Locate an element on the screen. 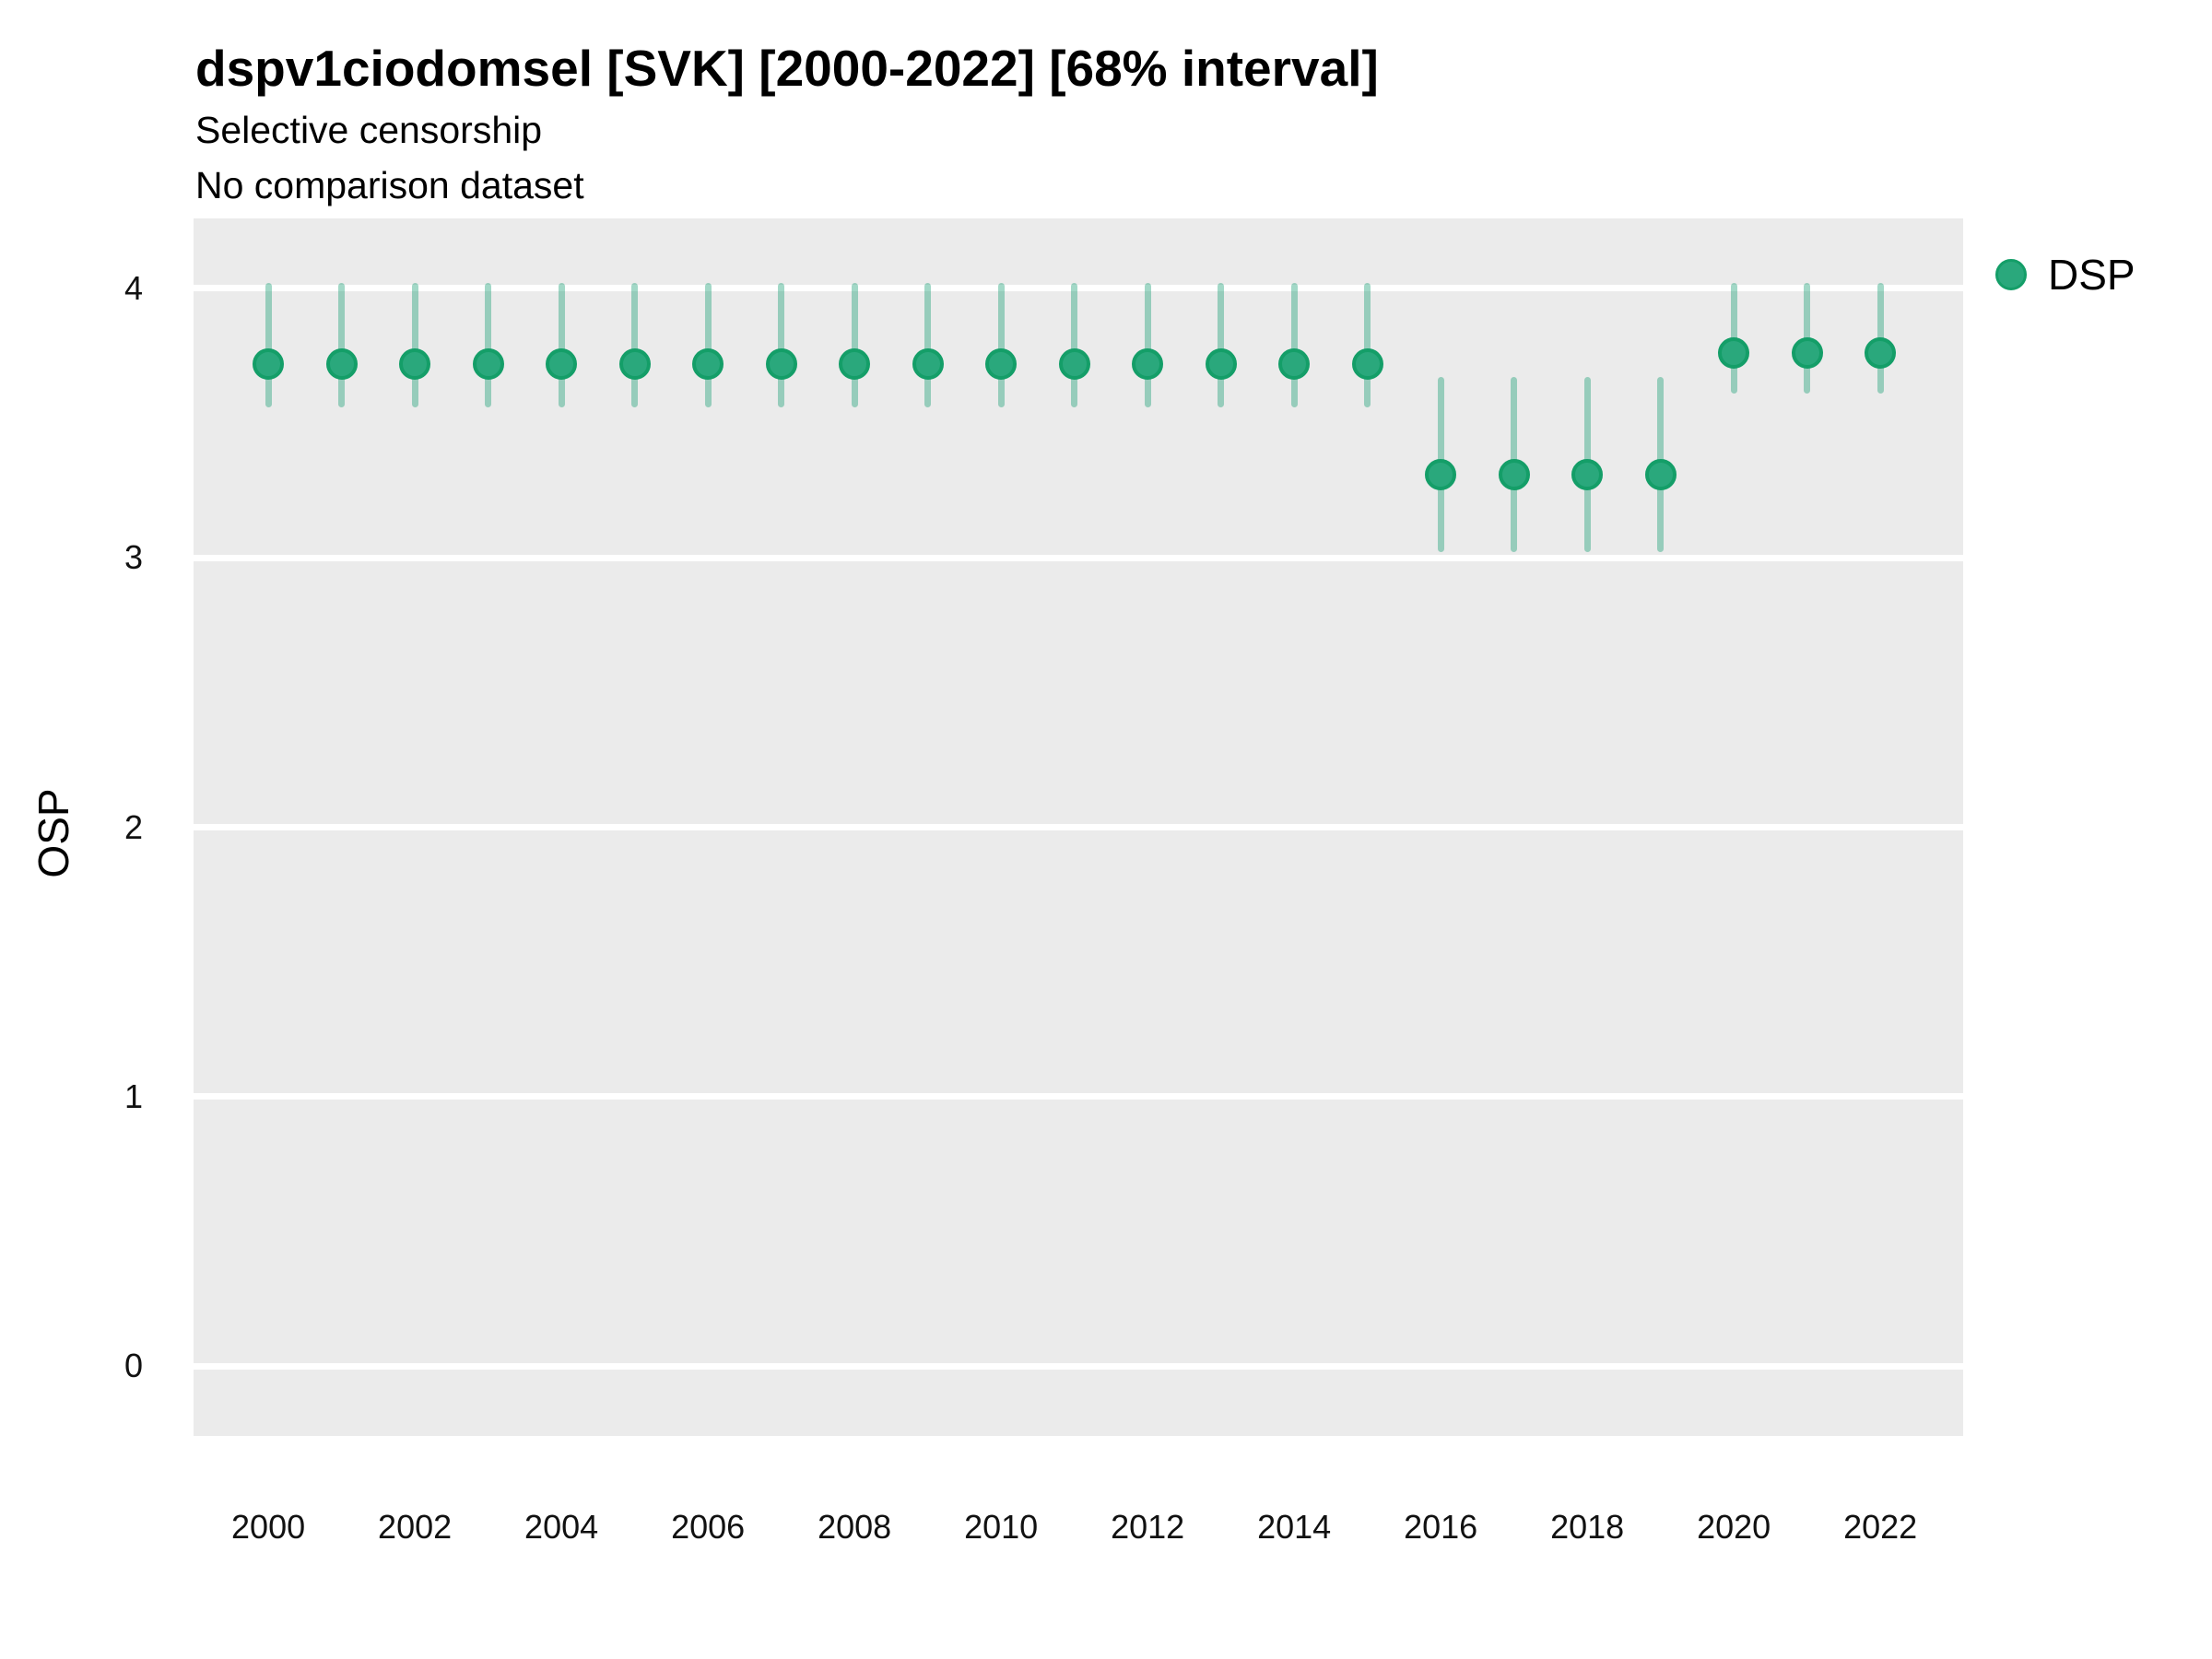 Image resolution: width=2212 pixels, height=1659 pixels. data-point-2001 is located at coordinates (341, 363).